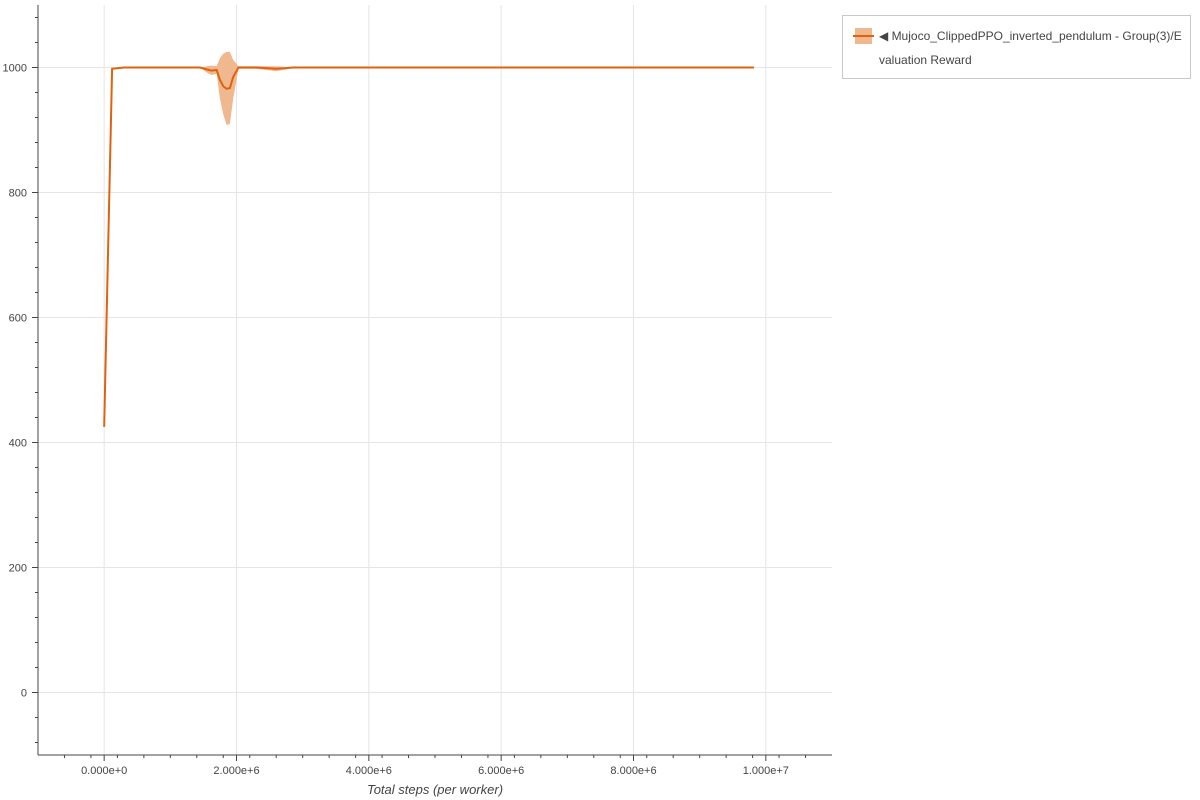  What do you see at coordinates (104, 771) in the screenshot?
I see `x-tick-label: 0.000e+0` at bounding box center [104, 771].